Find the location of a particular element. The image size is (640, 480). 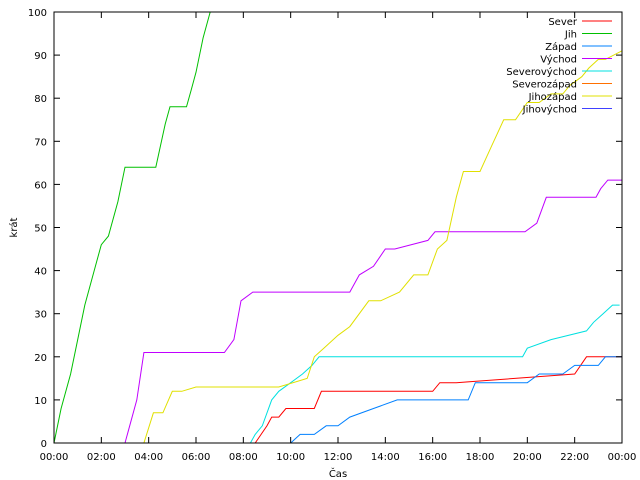

x-axis-label: Čas is located at coordinates (338, 473).